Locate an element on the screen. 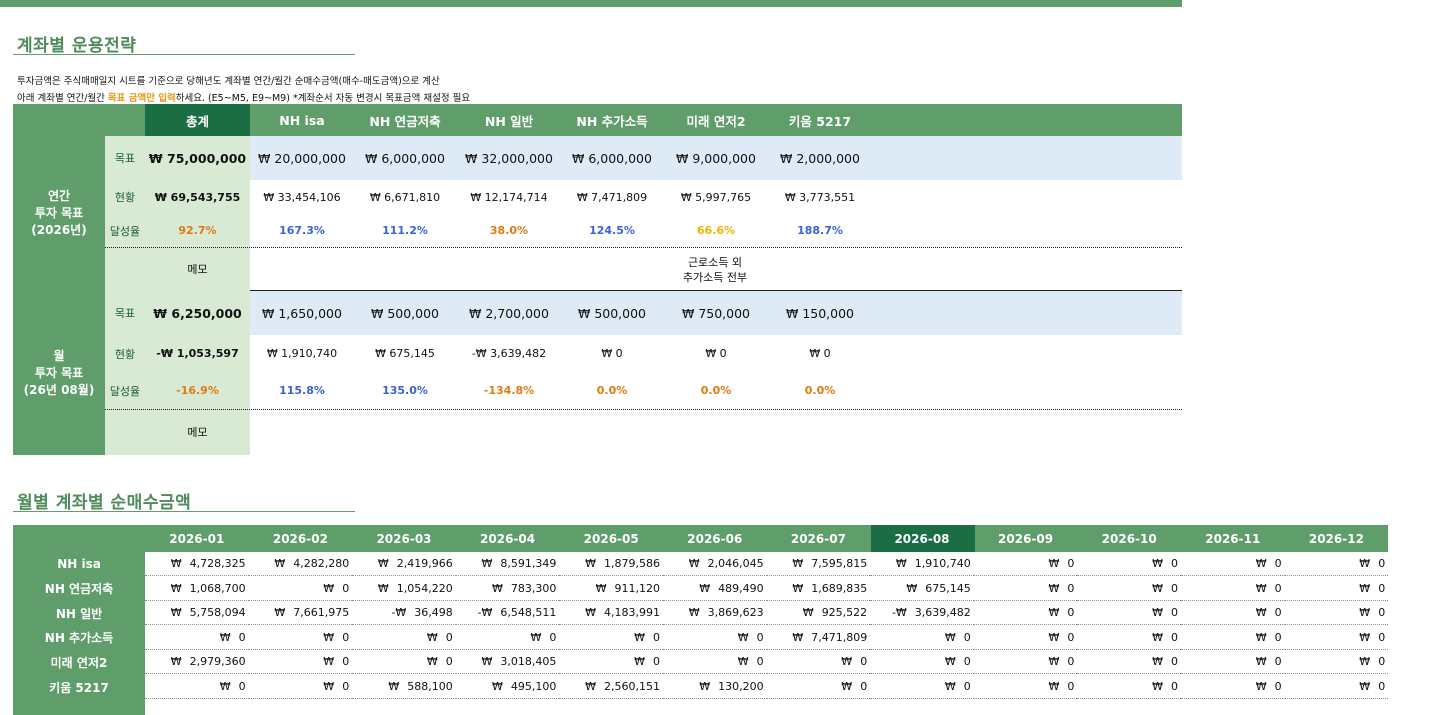  annual-memo-note: 근로소득 외 추가소득 전부 is located at coordinates (715, 270).